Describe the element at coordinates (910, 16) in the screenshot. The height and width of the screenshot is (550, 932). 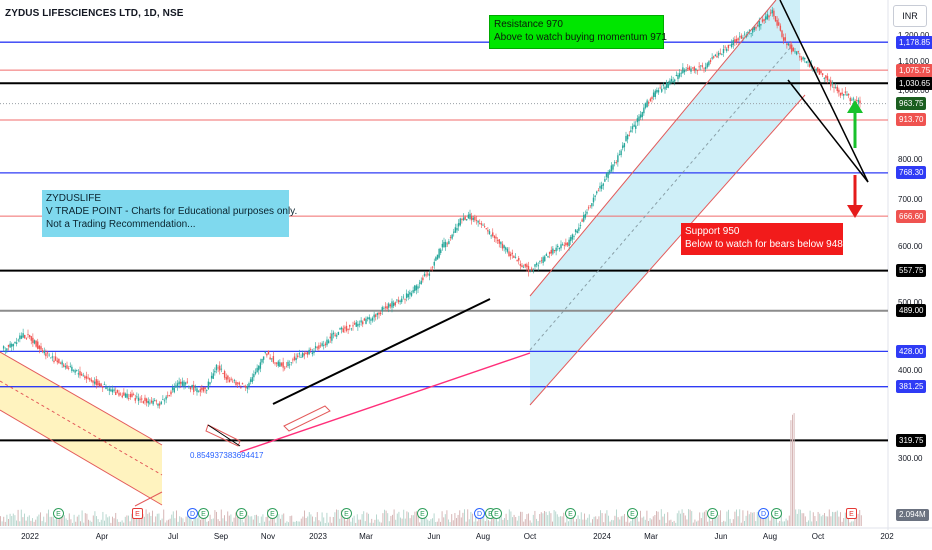
I see `currency-button: INR` at that location.